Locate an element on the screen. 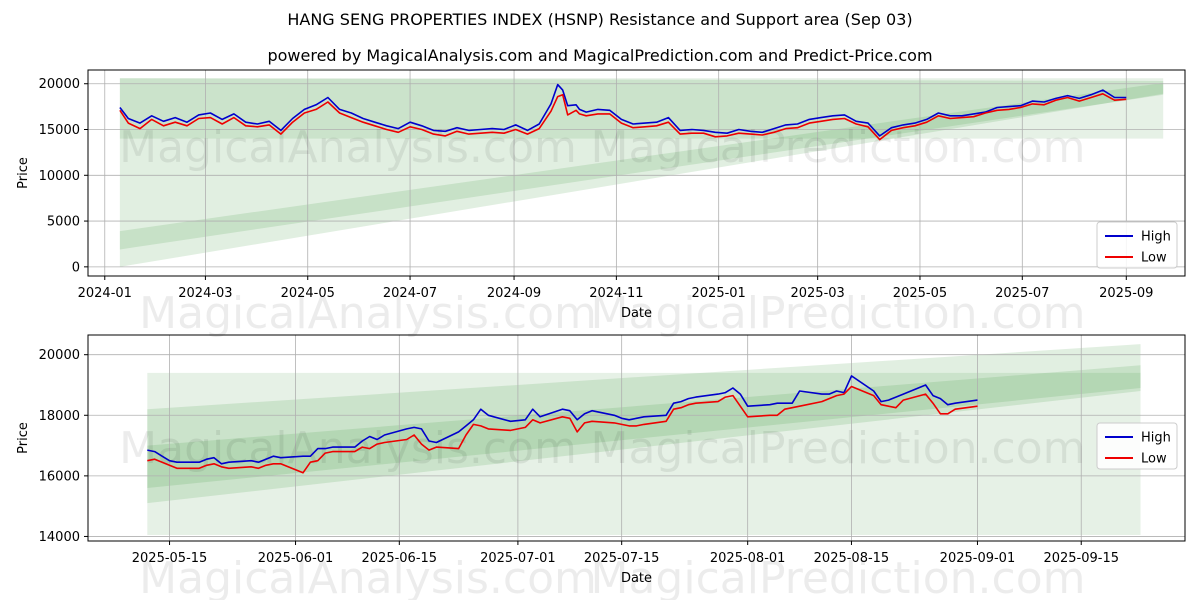  x-tick-label: 2025-08-15 is located at coordinates (852, 558).